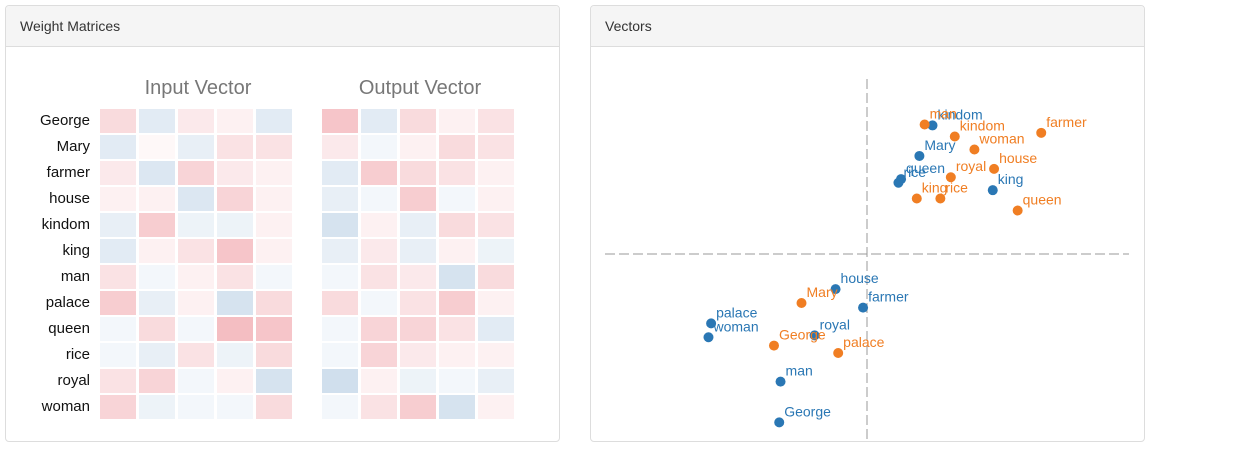  Describe the element at coordinates (780, 381) in the screenshot. I see `input-point-man` at that location.